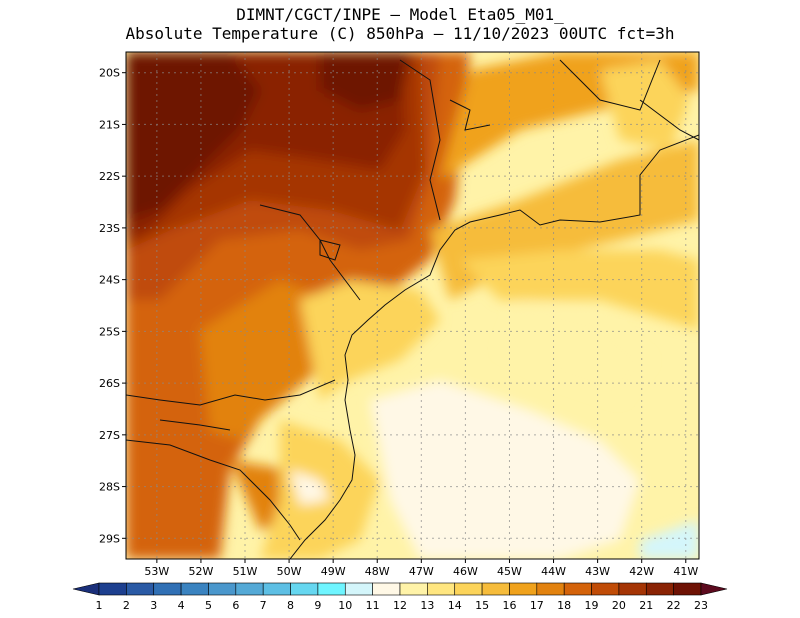  I want to click on lat-tick-label: 25S, so click(109, 331).